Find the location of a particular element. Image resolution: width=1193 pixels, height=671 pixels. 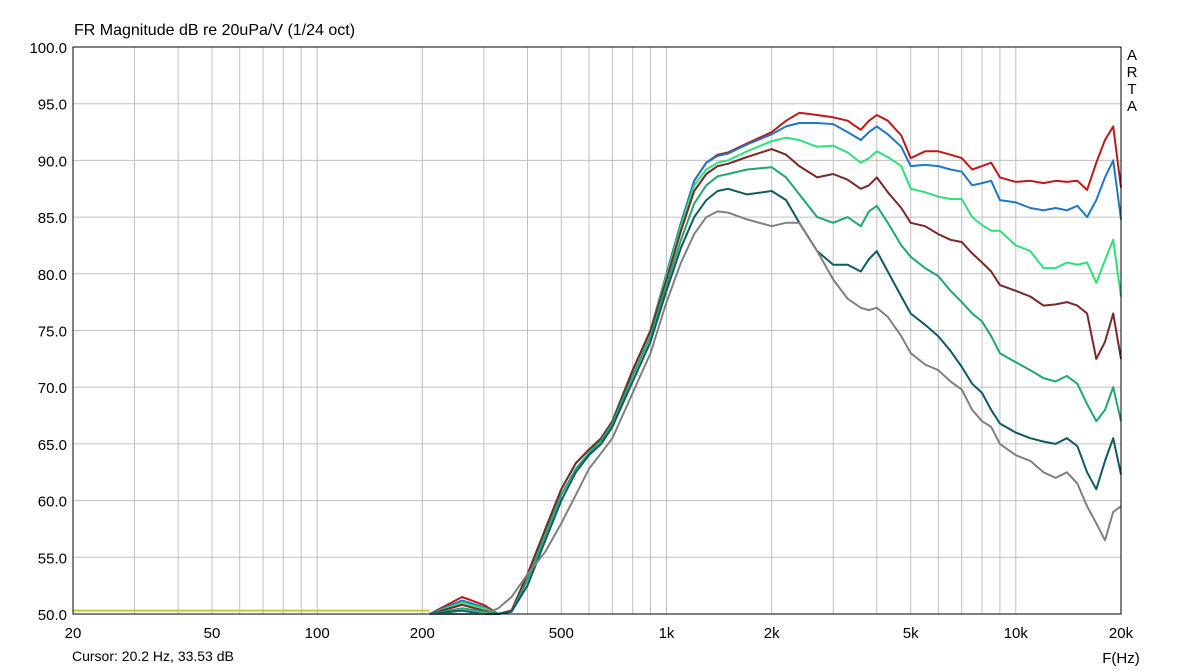

y-tick-label: 80.0 is located at coordinates (52, 275).